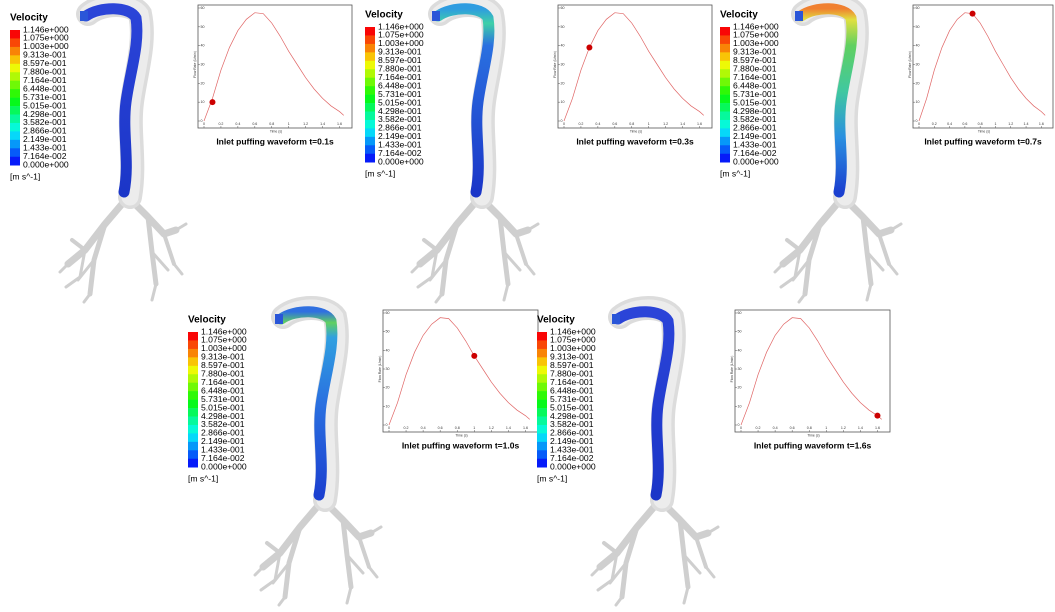 The image size is (1055, 612). What do you see at coordinates (440, 428) in the screenshot?
I see `x-tick-label: 0.6` at bounding box center [440, 428].